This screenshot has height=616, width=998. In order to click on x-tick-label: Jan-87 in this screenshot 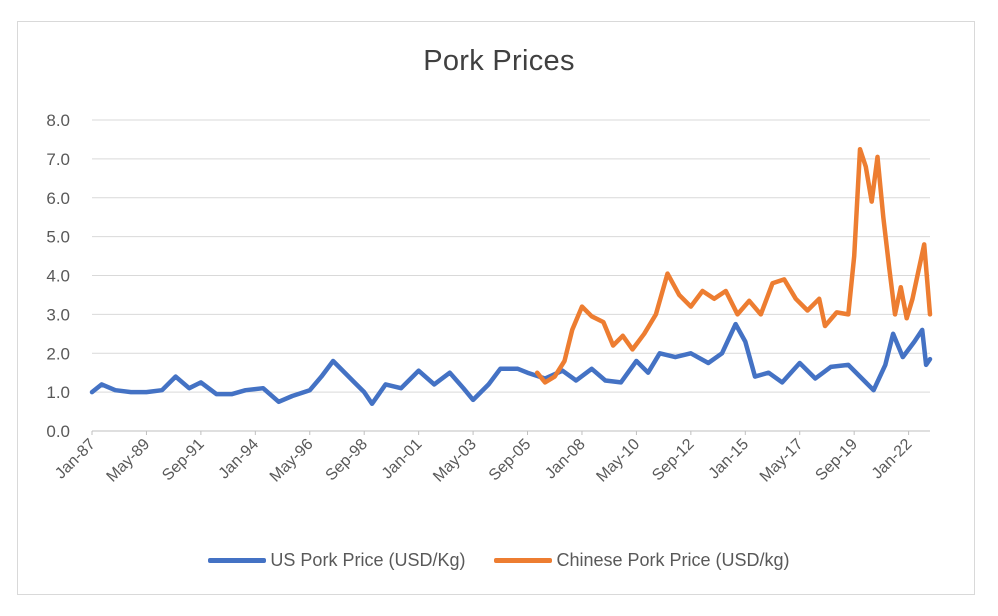, I will do `click(75, 459)`.